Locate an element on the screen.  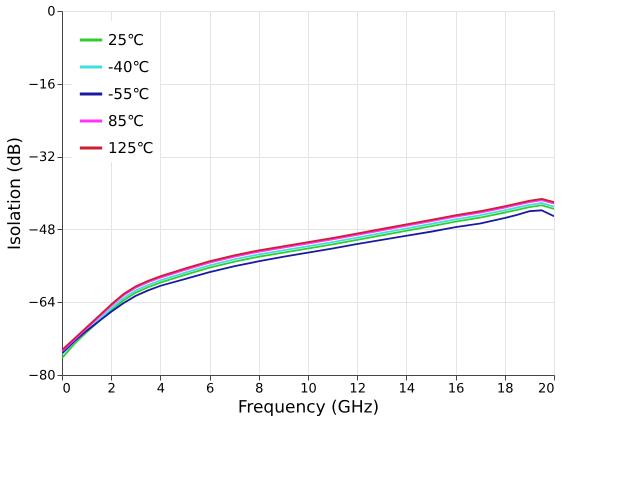
legend-label: 125℃ is located at coordinates (131, 148).